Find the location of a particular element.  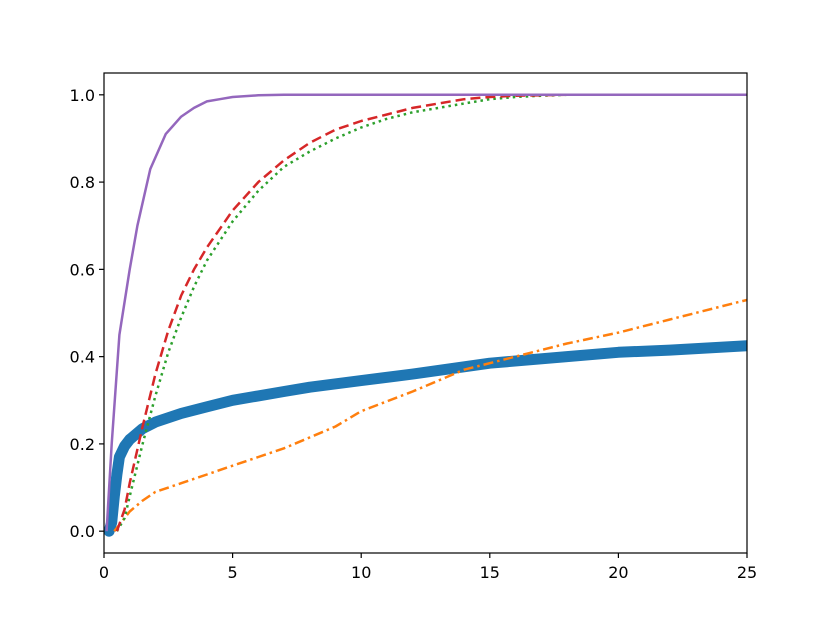

y-tick-label: 0.0 is located at coordinates (82, 531).